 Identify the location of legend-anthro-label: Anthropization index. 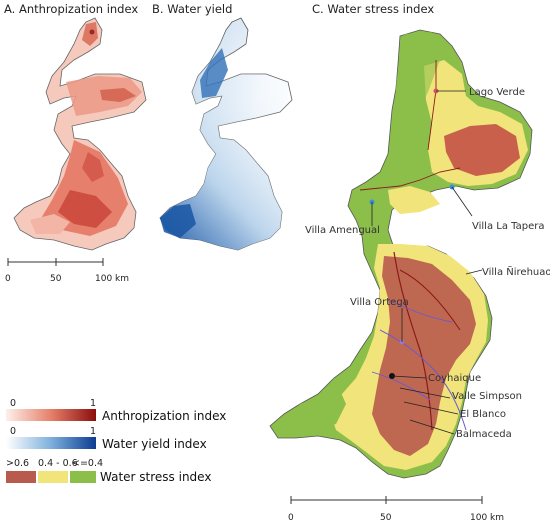
(164, 416).